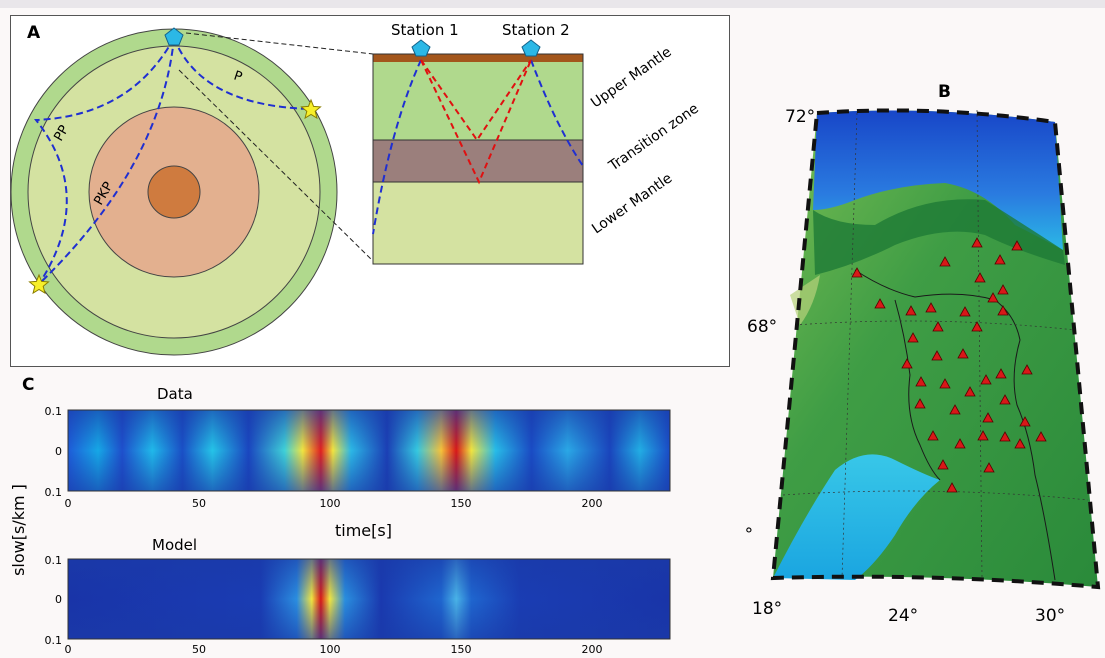 Image resolution: width=1105 pixels, height=658 pixels. What do you see at coordinates (949, 365) in the screenshot?
I see `station-markers` at bounding box center [949, 365].